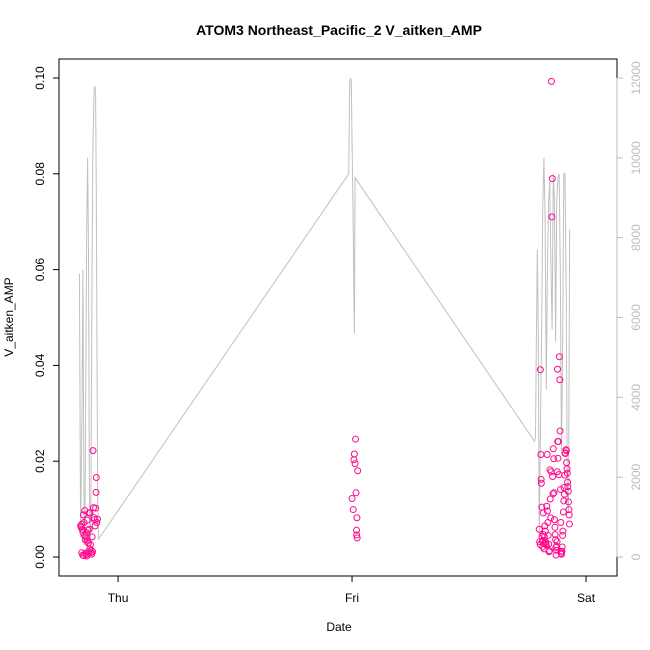 Image resolution: width=650 pixels, height=650 pixels. I want to click on y-axis-right: 0 2000 4000 6000 8000 10000 12000, so click(629, 310).